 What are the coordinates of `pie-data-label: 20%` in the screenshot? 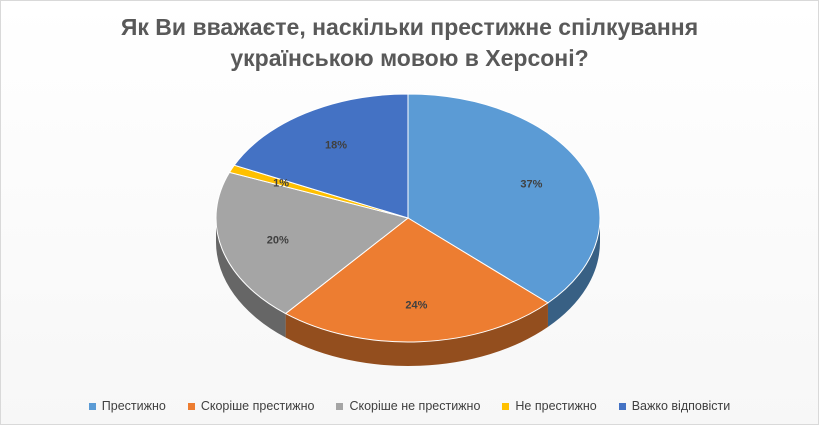 It's located at (278, 241).